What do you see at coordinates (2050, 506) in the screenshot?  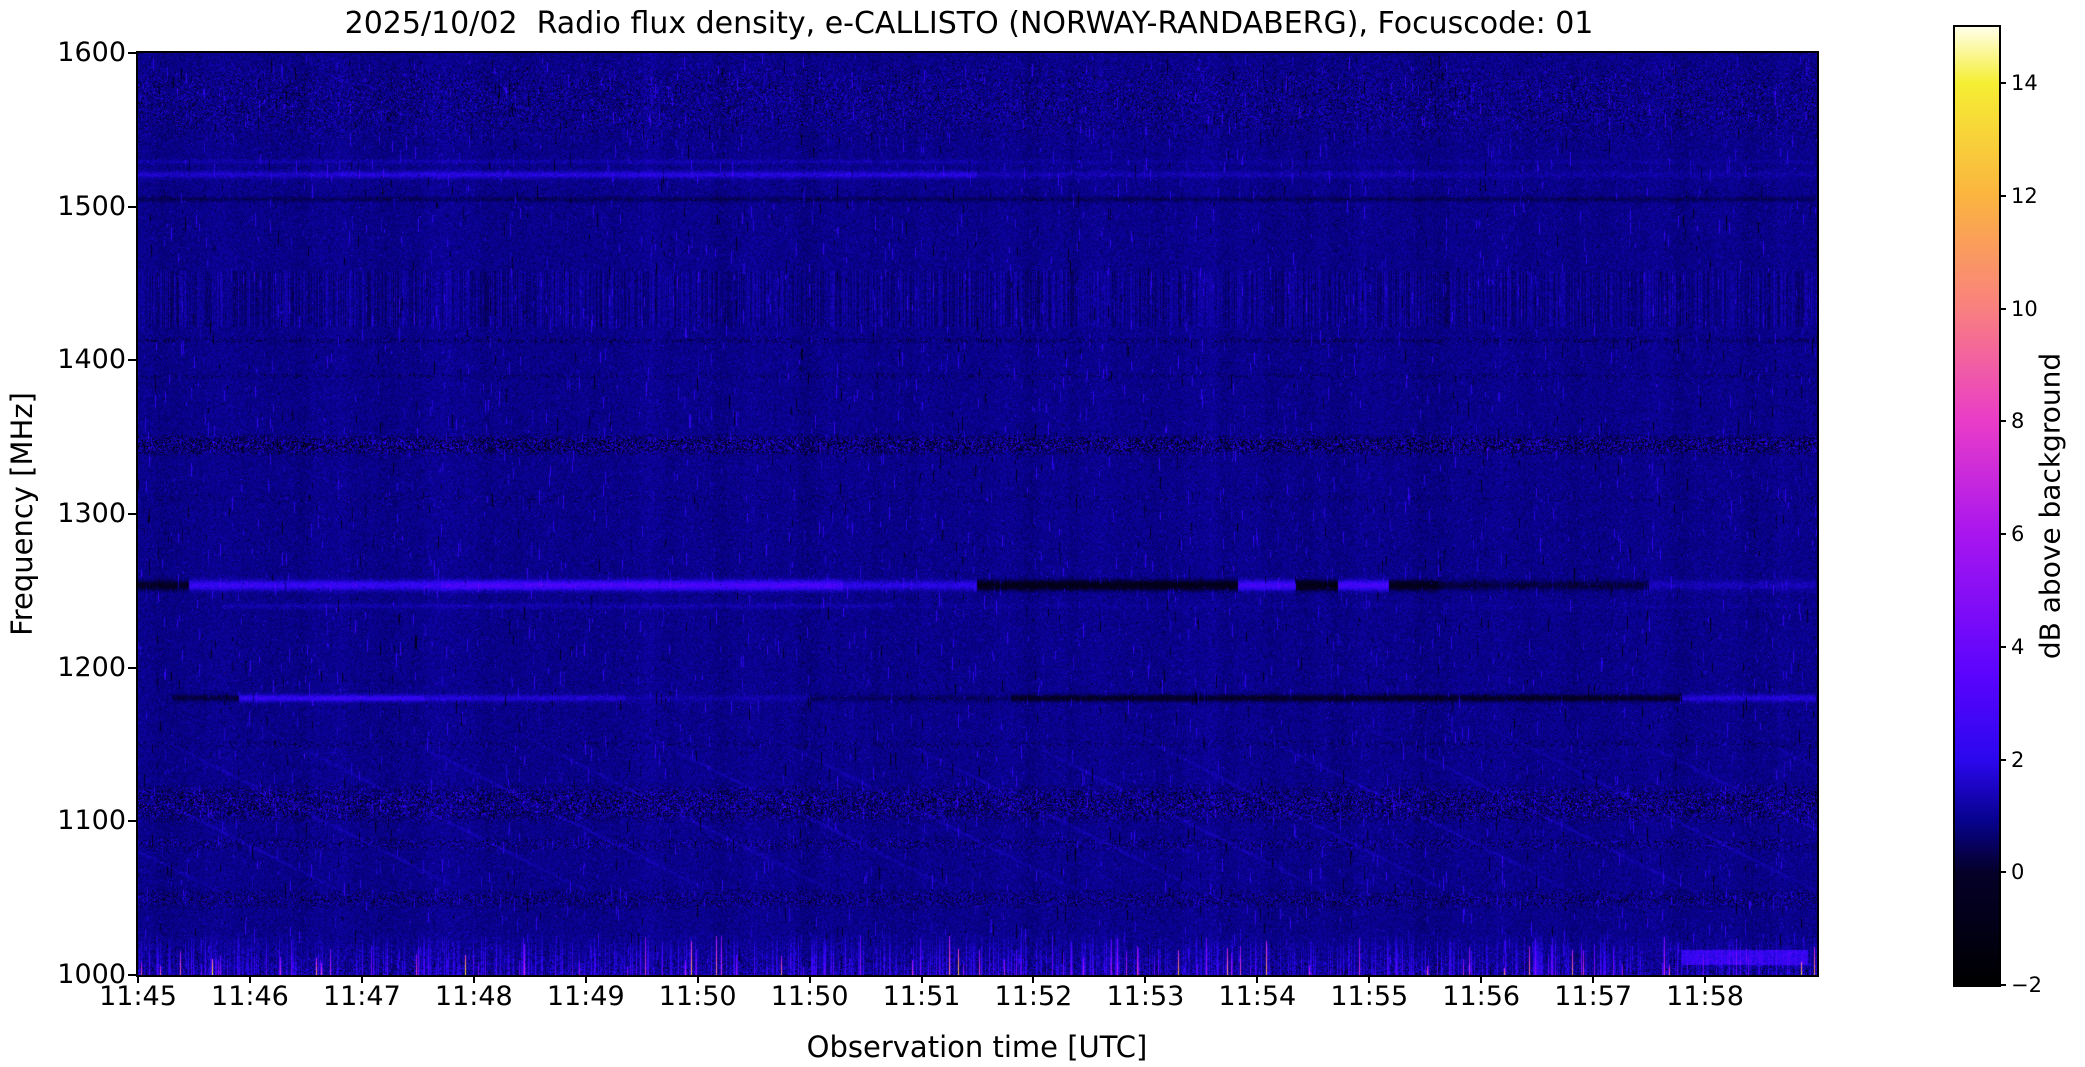 I see `colorbar-label: dB above background` at bounding box center [2050, 506].